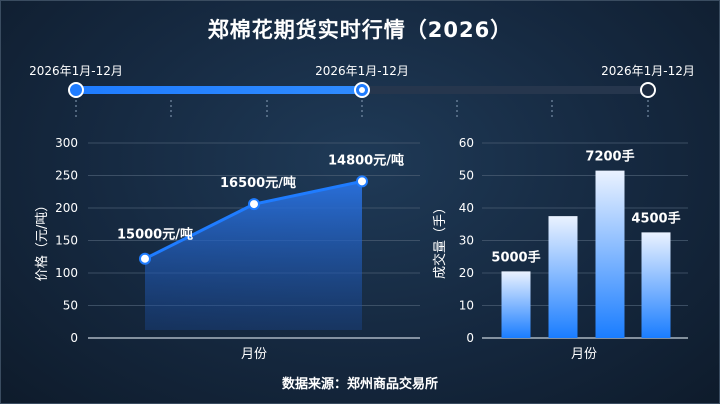 This screenshot has height=404, width=720. What do you see at coordinates (74, 338) in the screenshot?
I see `price-y-tick-label: 0` at bounding box center [74, 338].